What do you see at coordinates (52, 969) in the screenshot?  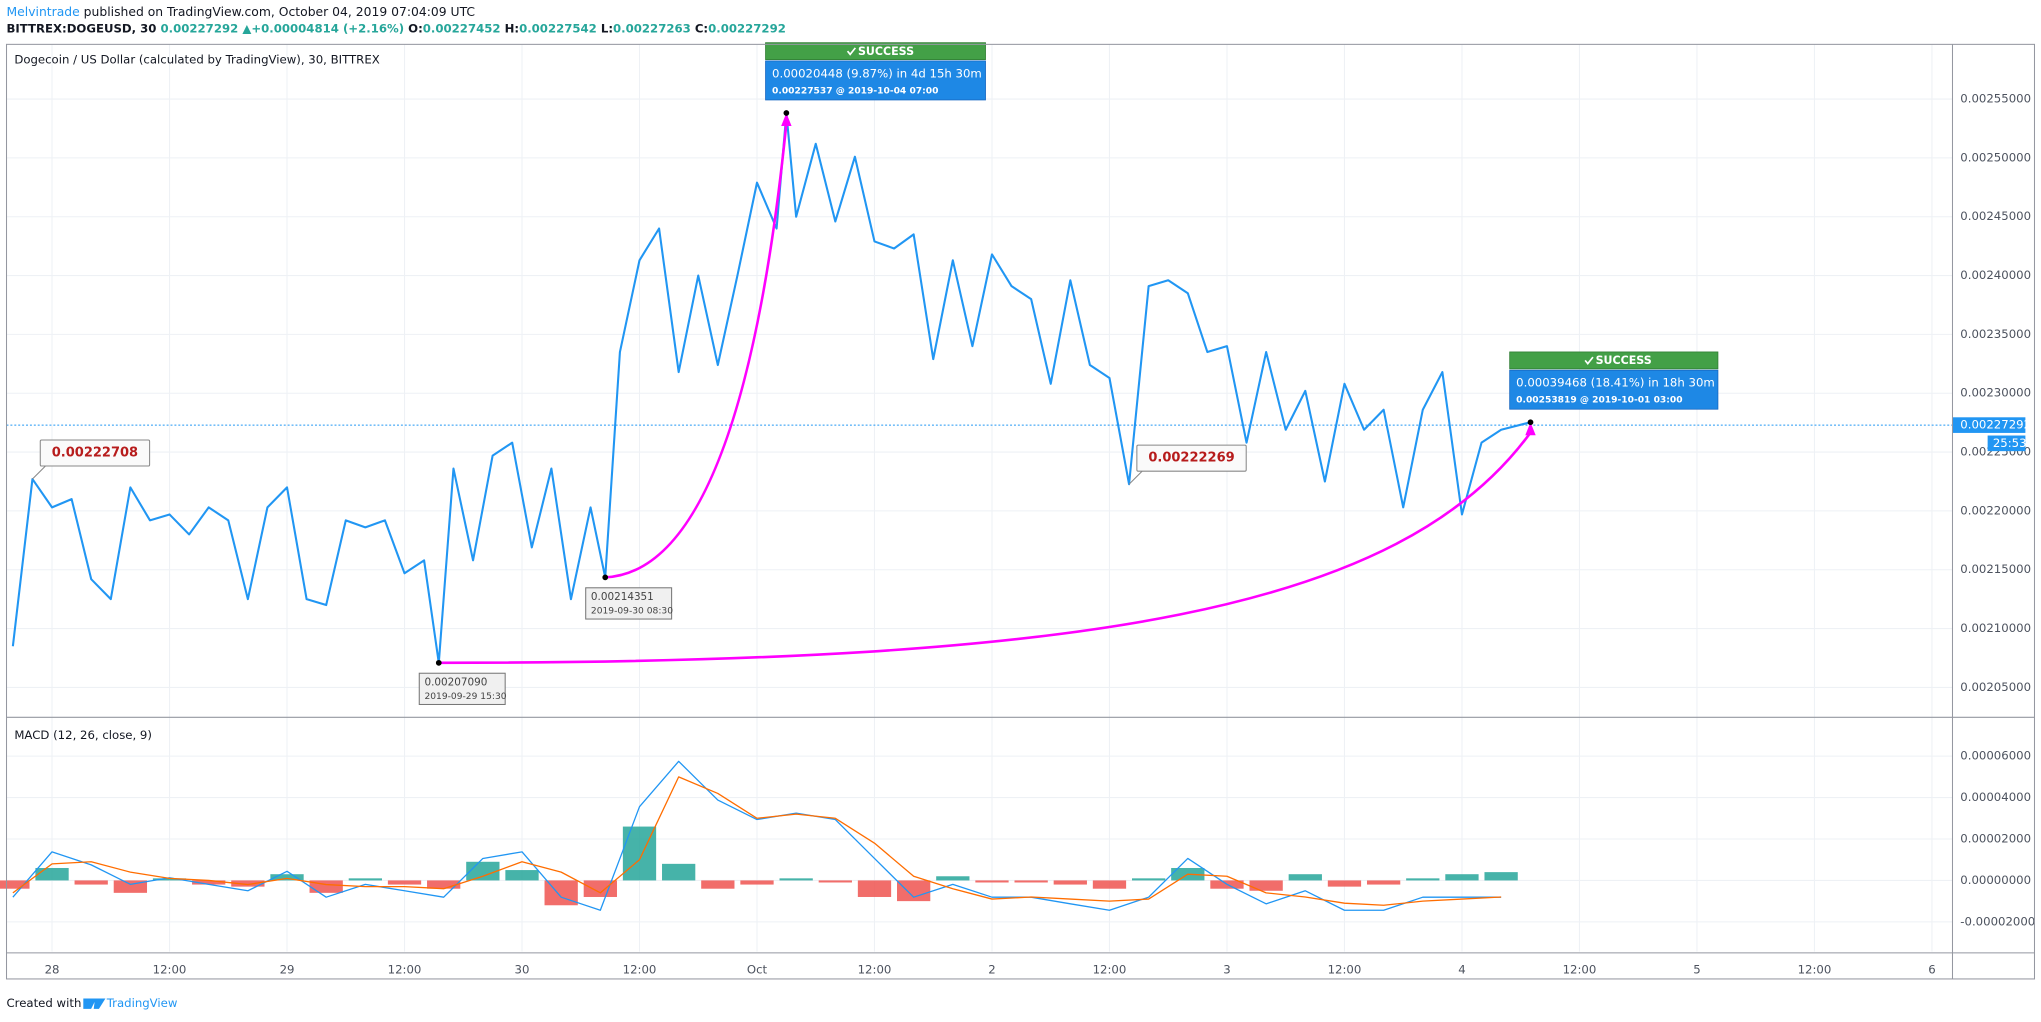 I see `x-tick-label: 28` at bounding box center [52, 969].